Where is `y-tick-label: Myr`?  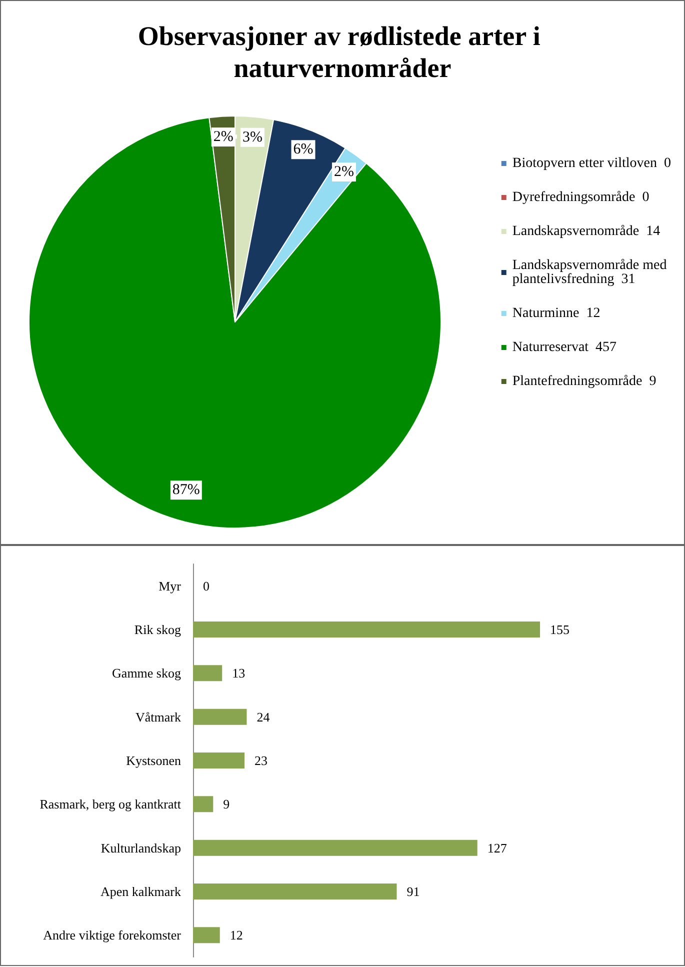 y-tick-label: Myr is located at coordinates (170, 586).